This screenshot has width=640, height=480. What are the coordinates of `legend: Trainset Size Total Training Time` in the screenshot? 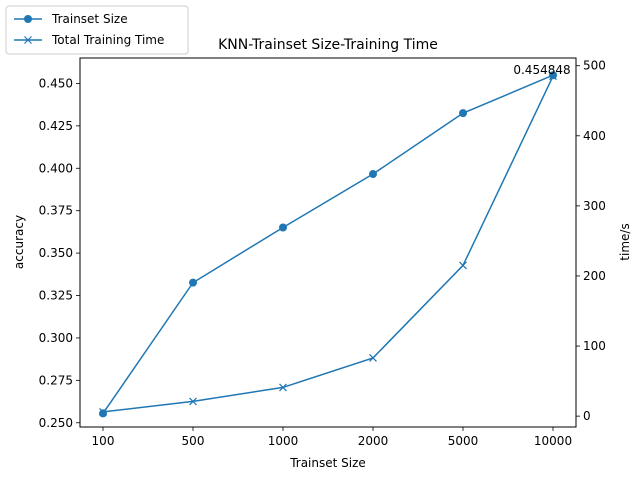 It's located at (97, 30).